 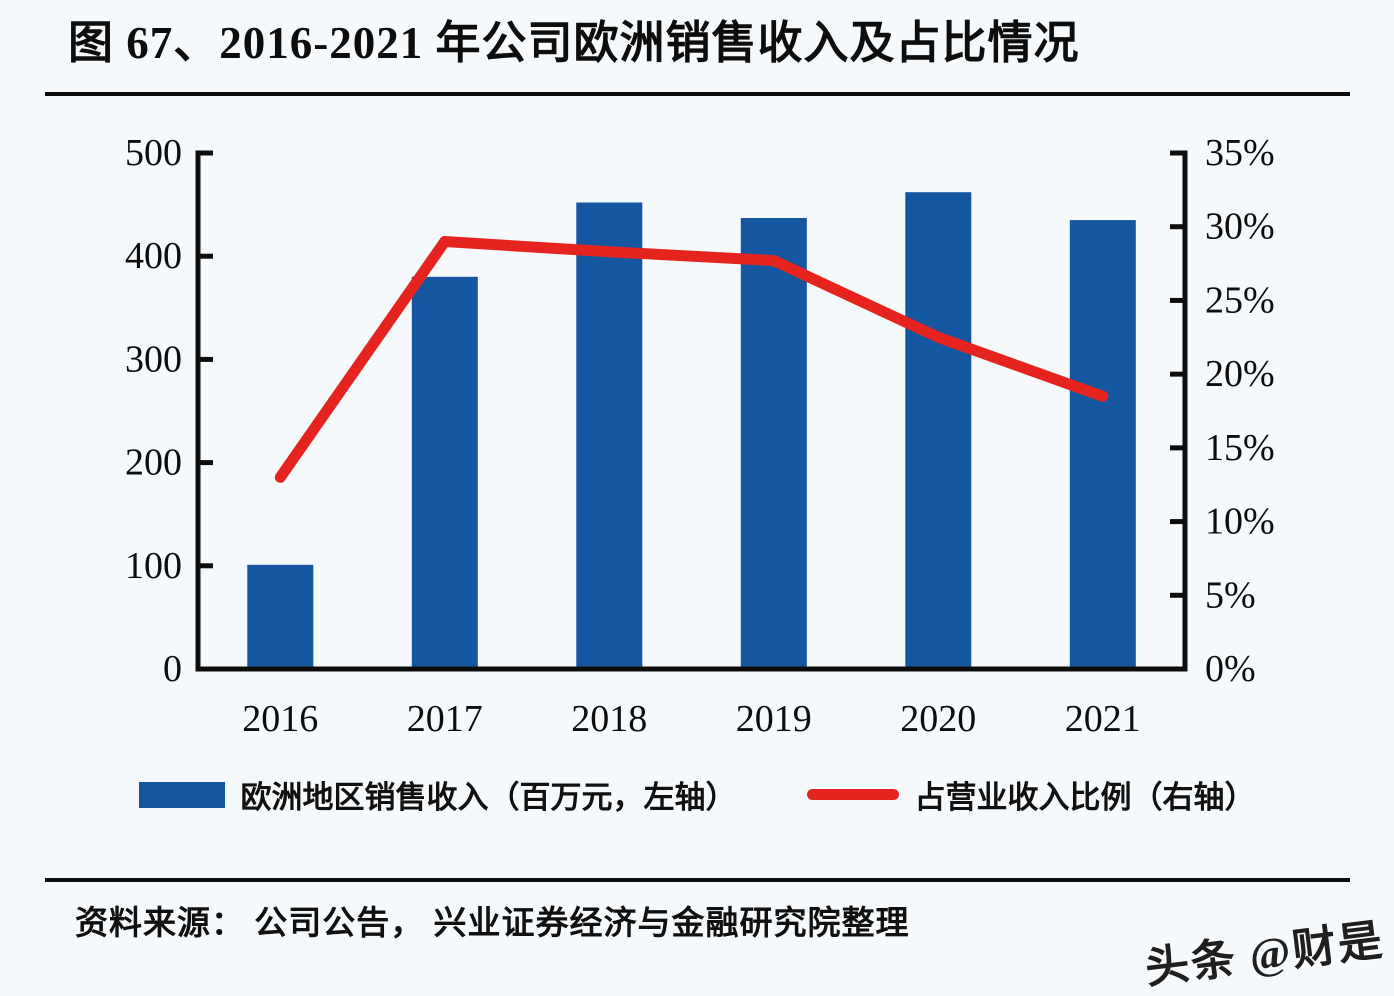 I want to click on x-axis-label-2019: 2019, so click(x=774, y=719).